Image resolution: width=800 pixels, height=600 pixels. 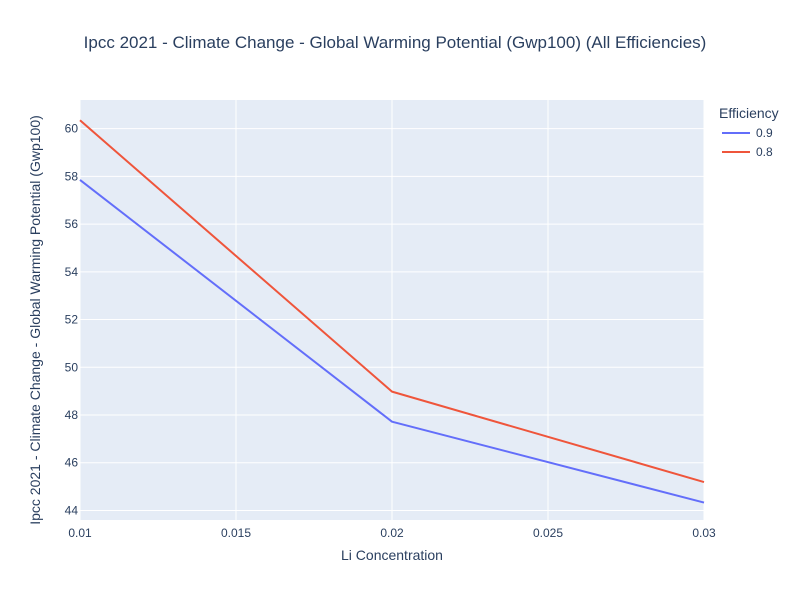 I want to click on legend: Efficiency 0.90.8, so click(x=749, y=132).